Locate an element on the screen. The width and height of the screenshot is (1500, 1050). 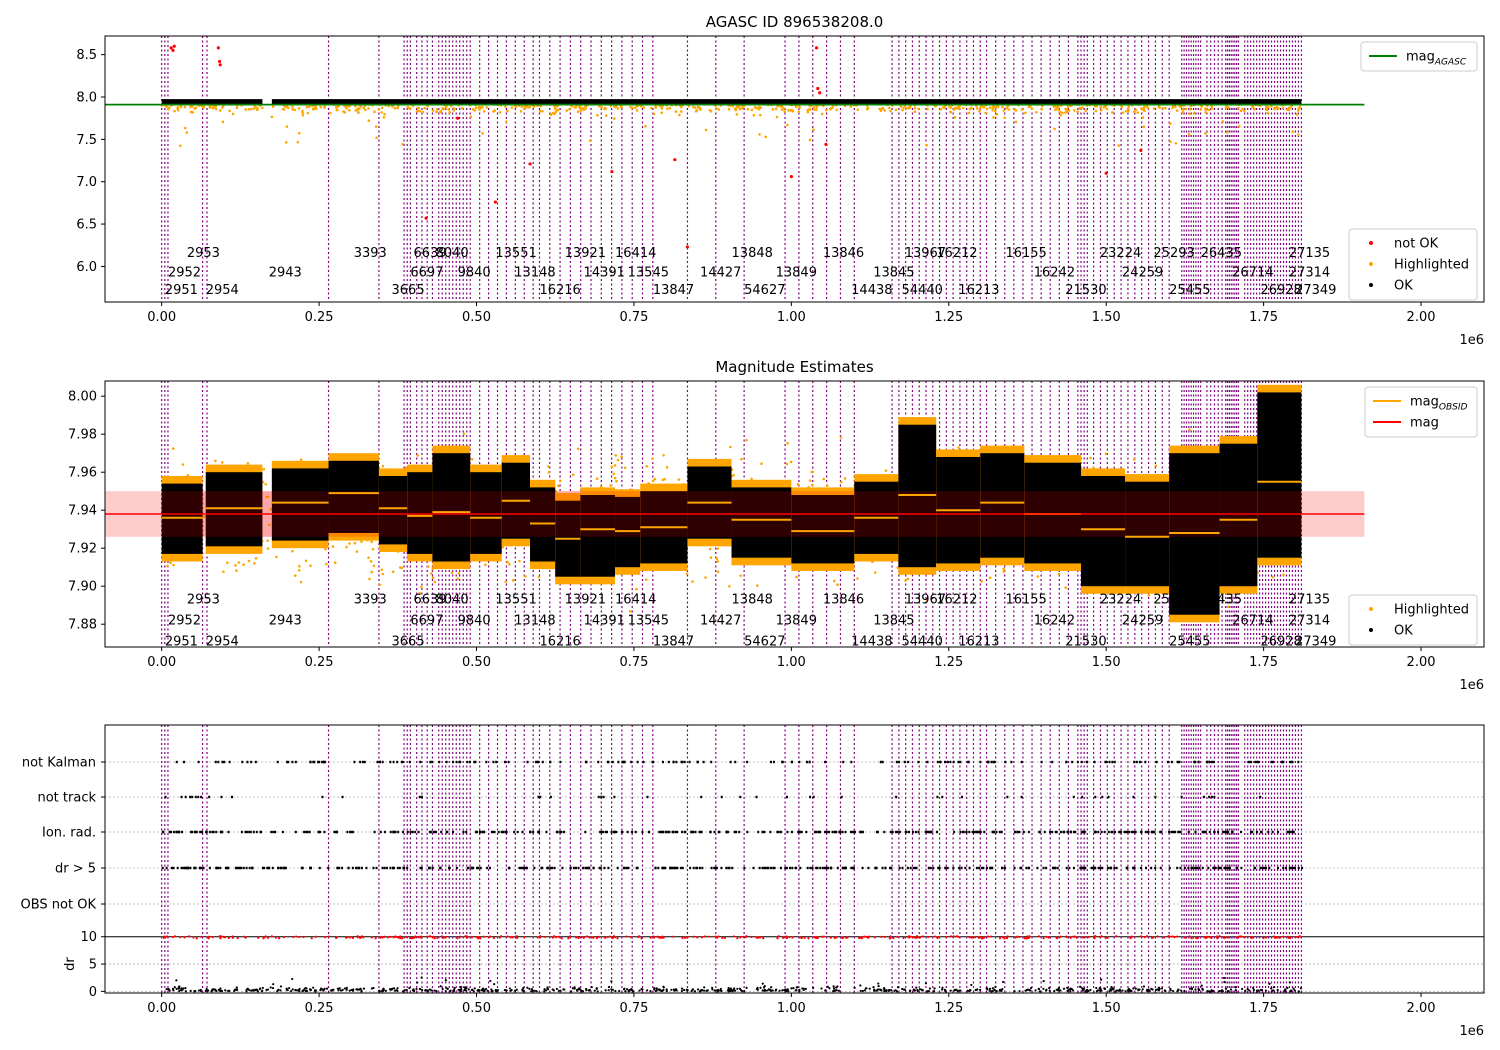
legend-frame is located at coordinates (1413, 264).